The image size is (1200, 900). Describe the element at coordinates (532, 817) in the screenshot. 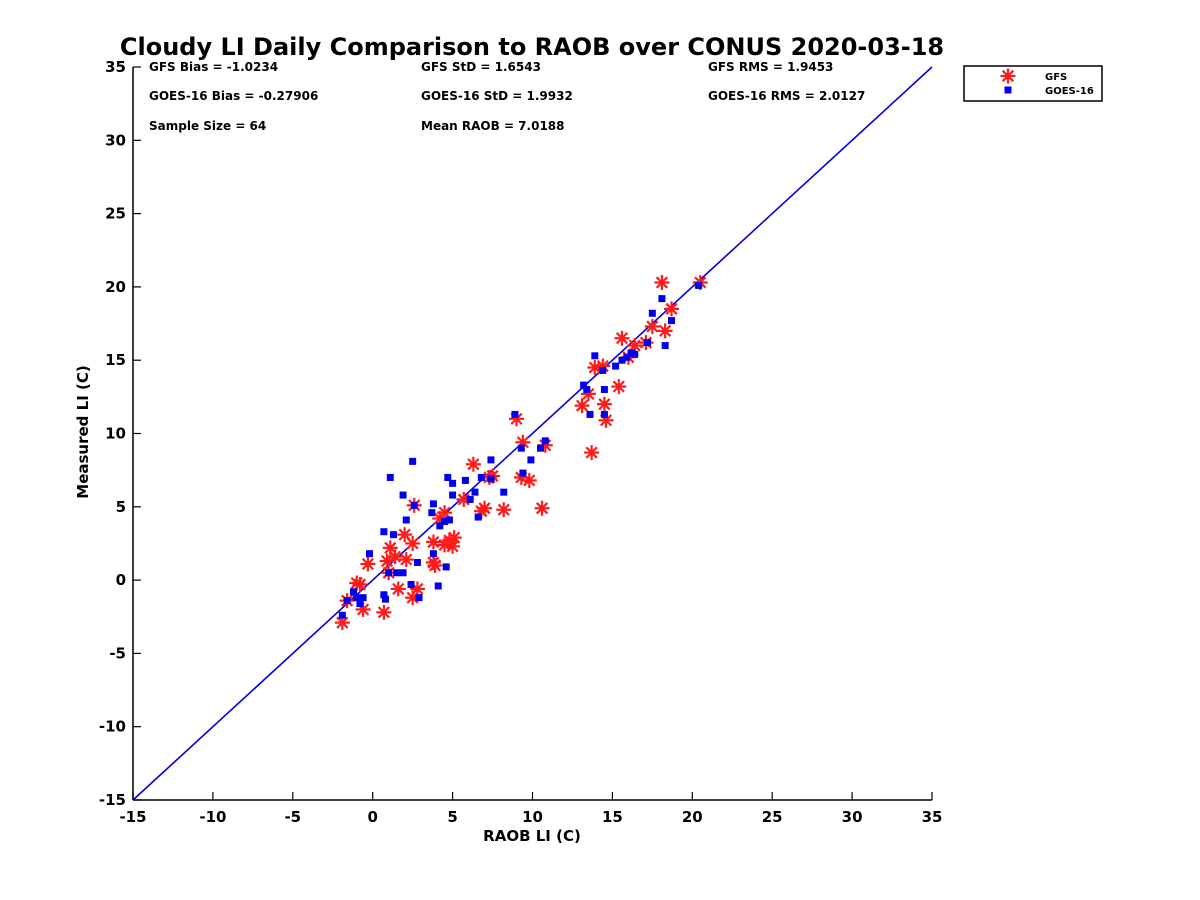

I see `x-tick-label: 10` at that location.